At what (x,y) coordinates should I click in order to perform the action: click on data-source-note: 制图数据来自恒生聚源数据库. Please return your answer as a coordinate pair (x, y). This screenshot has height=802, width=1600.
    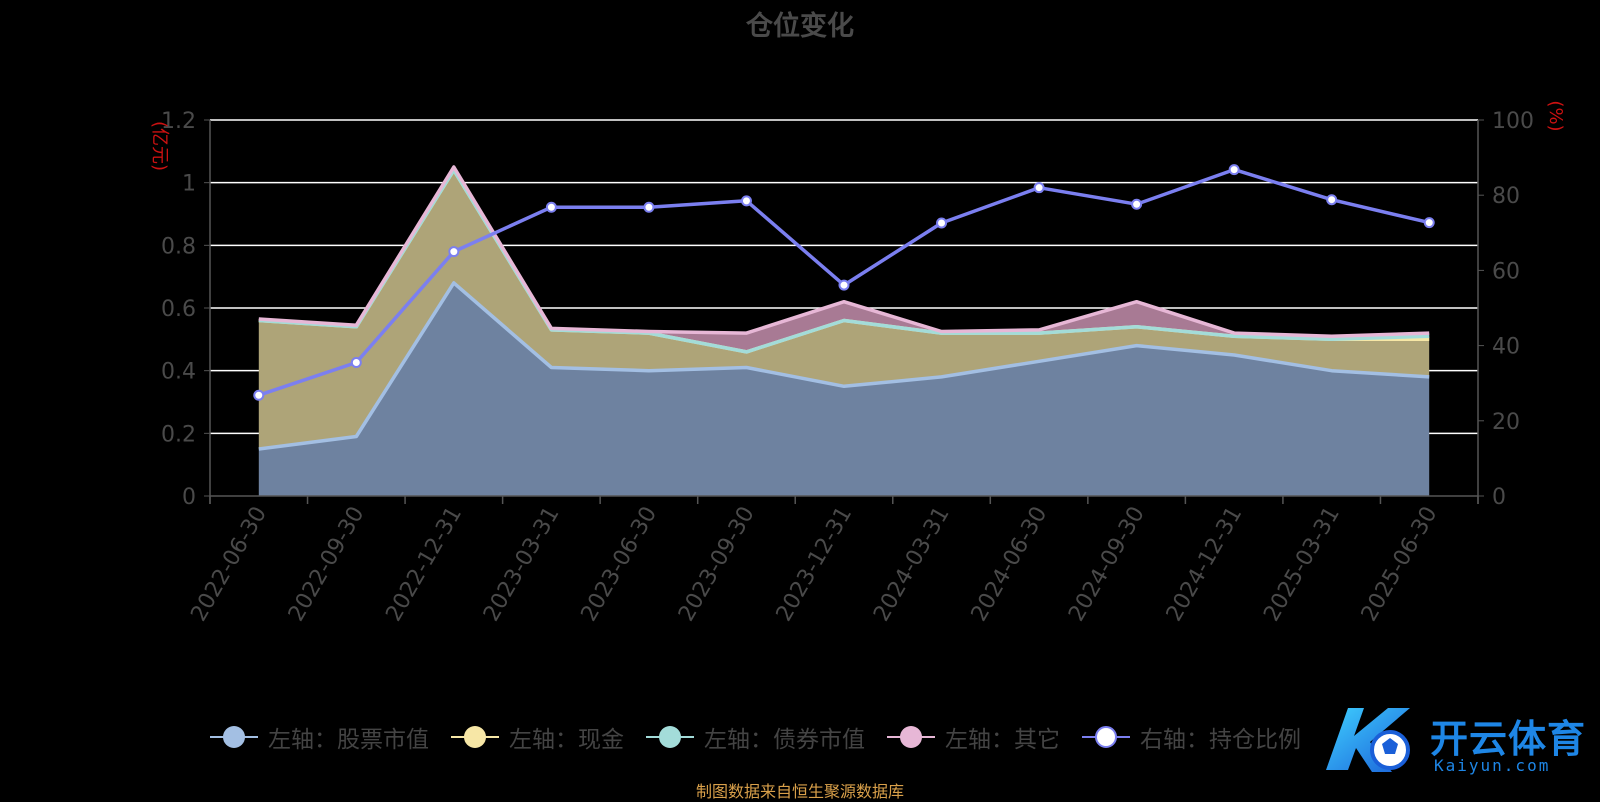
    Looking at the image, I should click on (799, 791).